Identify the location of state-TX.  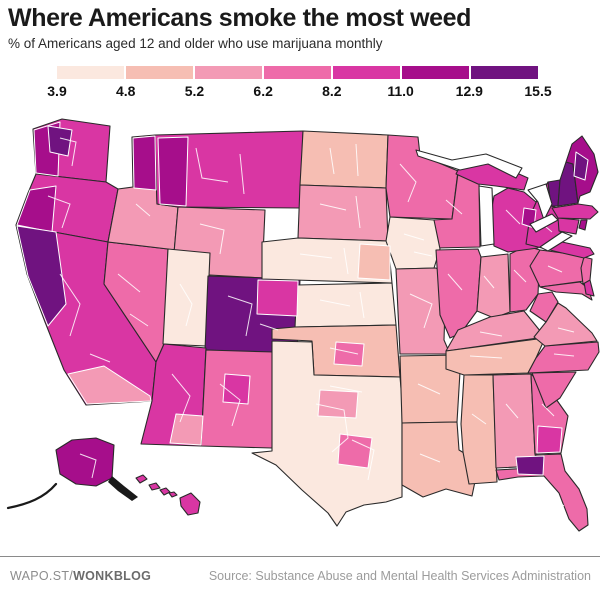
(327, 433).